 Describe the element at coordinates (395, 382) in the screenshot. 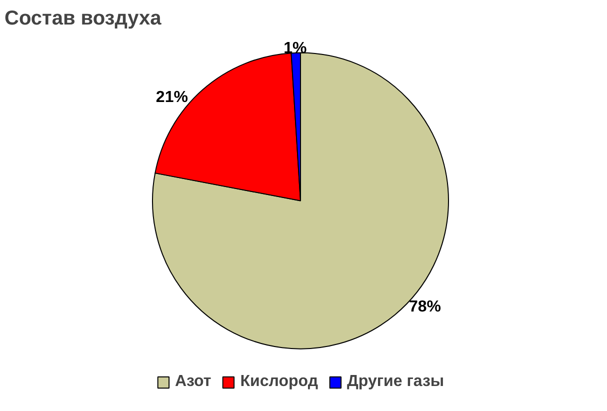

I see `legend-label: Другие газы` at that location.